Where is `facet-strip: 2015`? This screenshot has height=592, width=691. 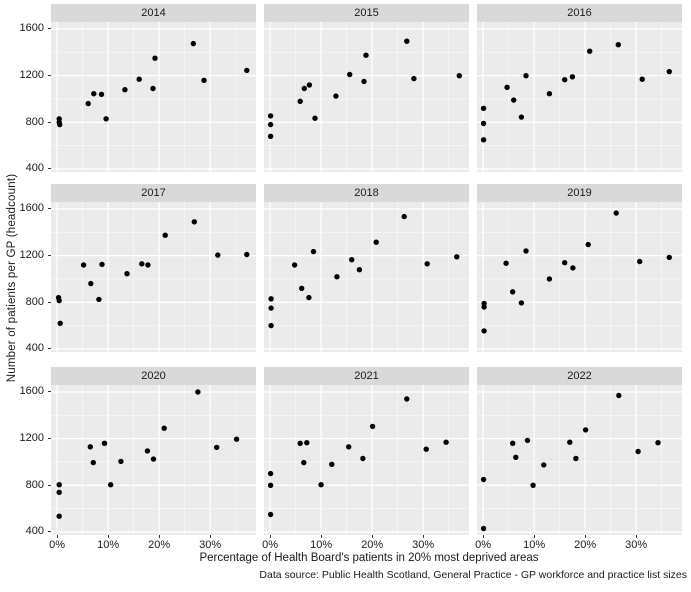
facet-strip: 2015 is located at coordinates (366, 13).